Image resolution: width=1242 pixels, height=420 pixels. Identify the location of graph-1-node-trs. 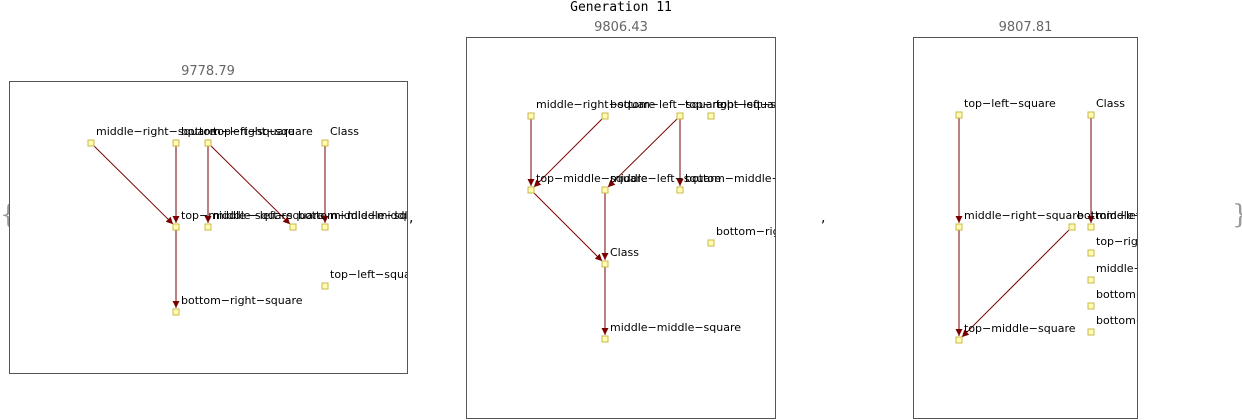
(208, 143).